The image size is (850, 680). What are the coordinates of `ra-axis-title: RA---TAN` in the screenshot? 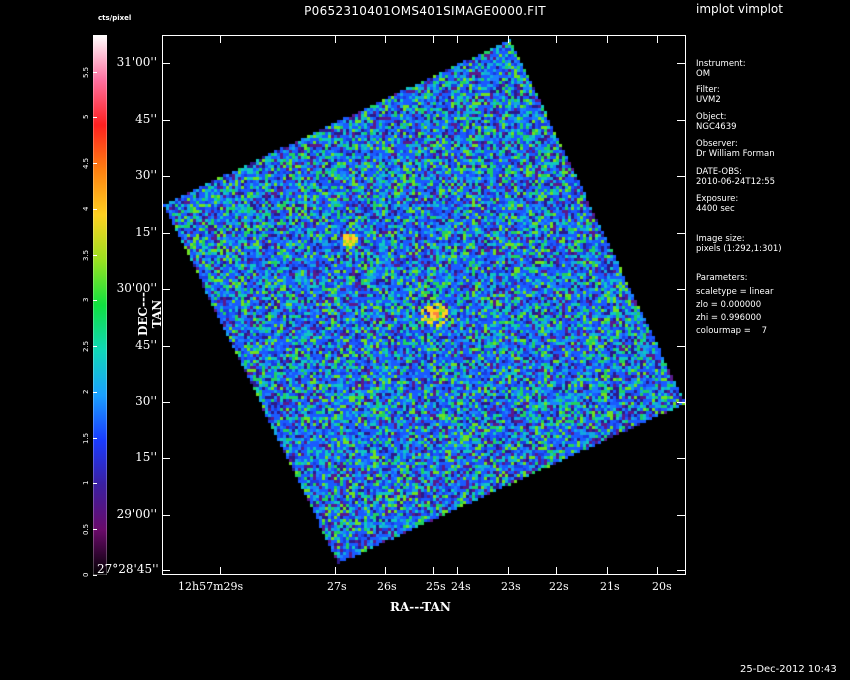 It's located at (420, 607).